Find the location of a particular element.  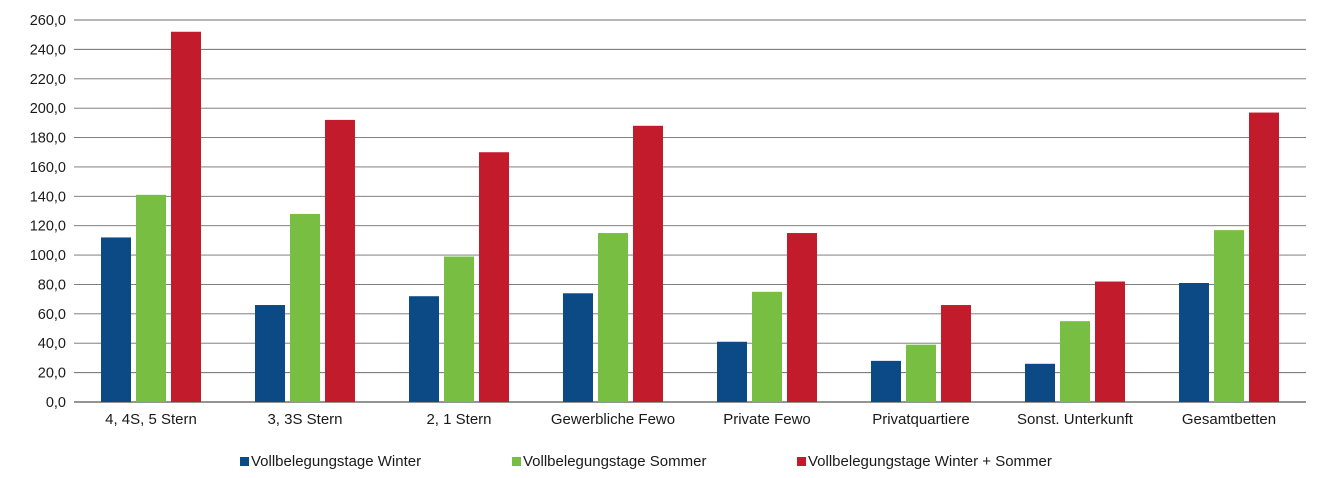

y-tick-label: 200,0 is located at coordinates (48, 109).